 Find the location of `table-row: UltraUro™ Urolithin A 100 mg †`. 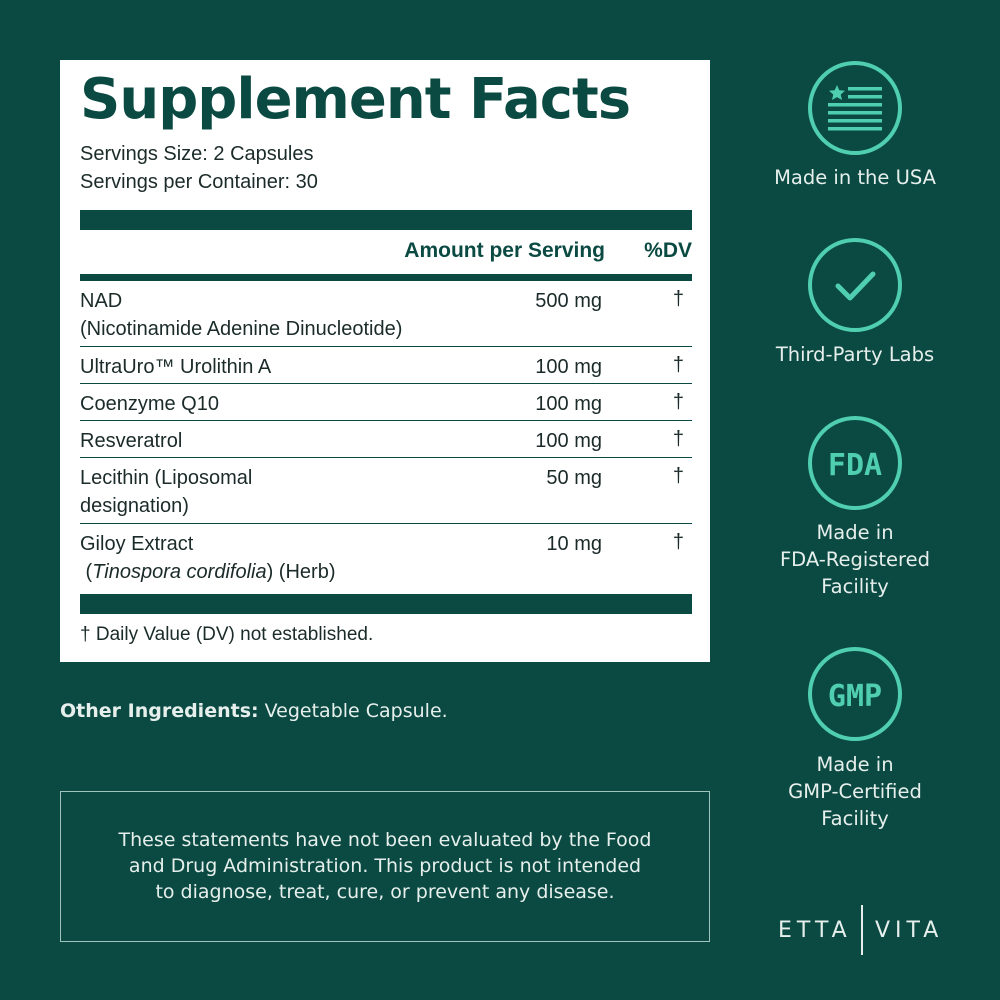

table-row: UltraUro™ Urolithin A 100 mg † is located at coordinates (386, 365).